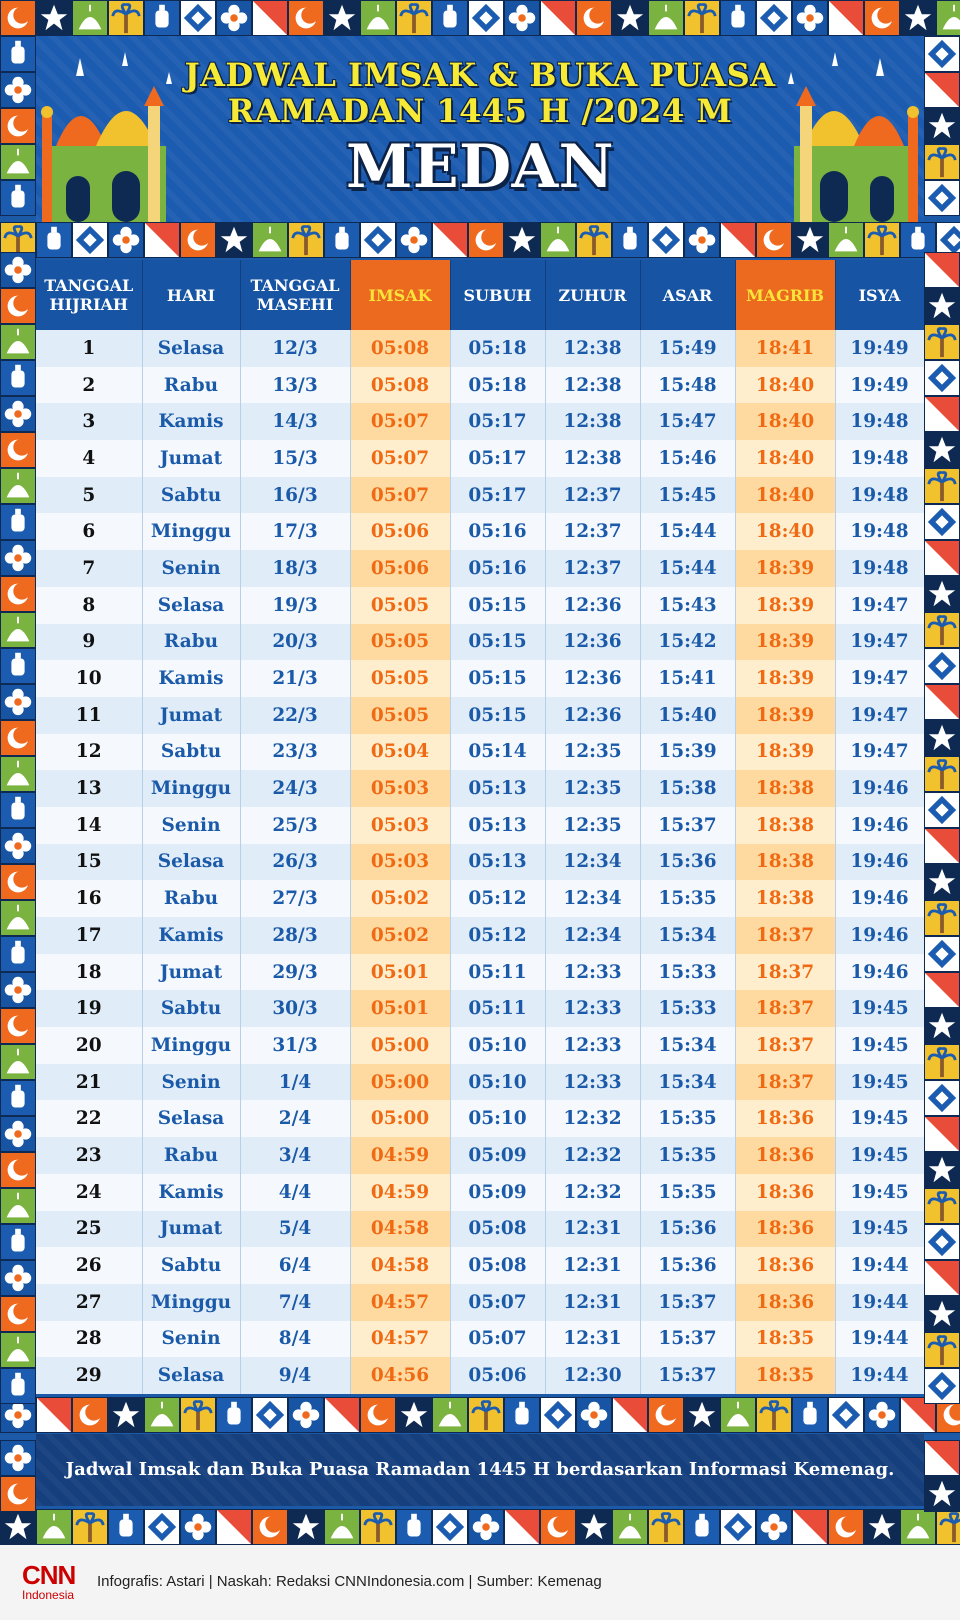 The height and width of the screenshot is (1620, 960). I want to click on cell-zuhur: 12:38, so click(593, 422).